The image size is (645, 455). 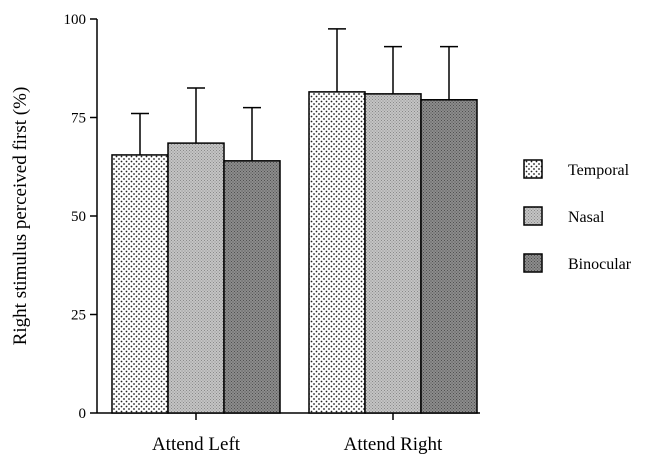 I want to click on y-tick-label: 0, so click(x=83, y=414).